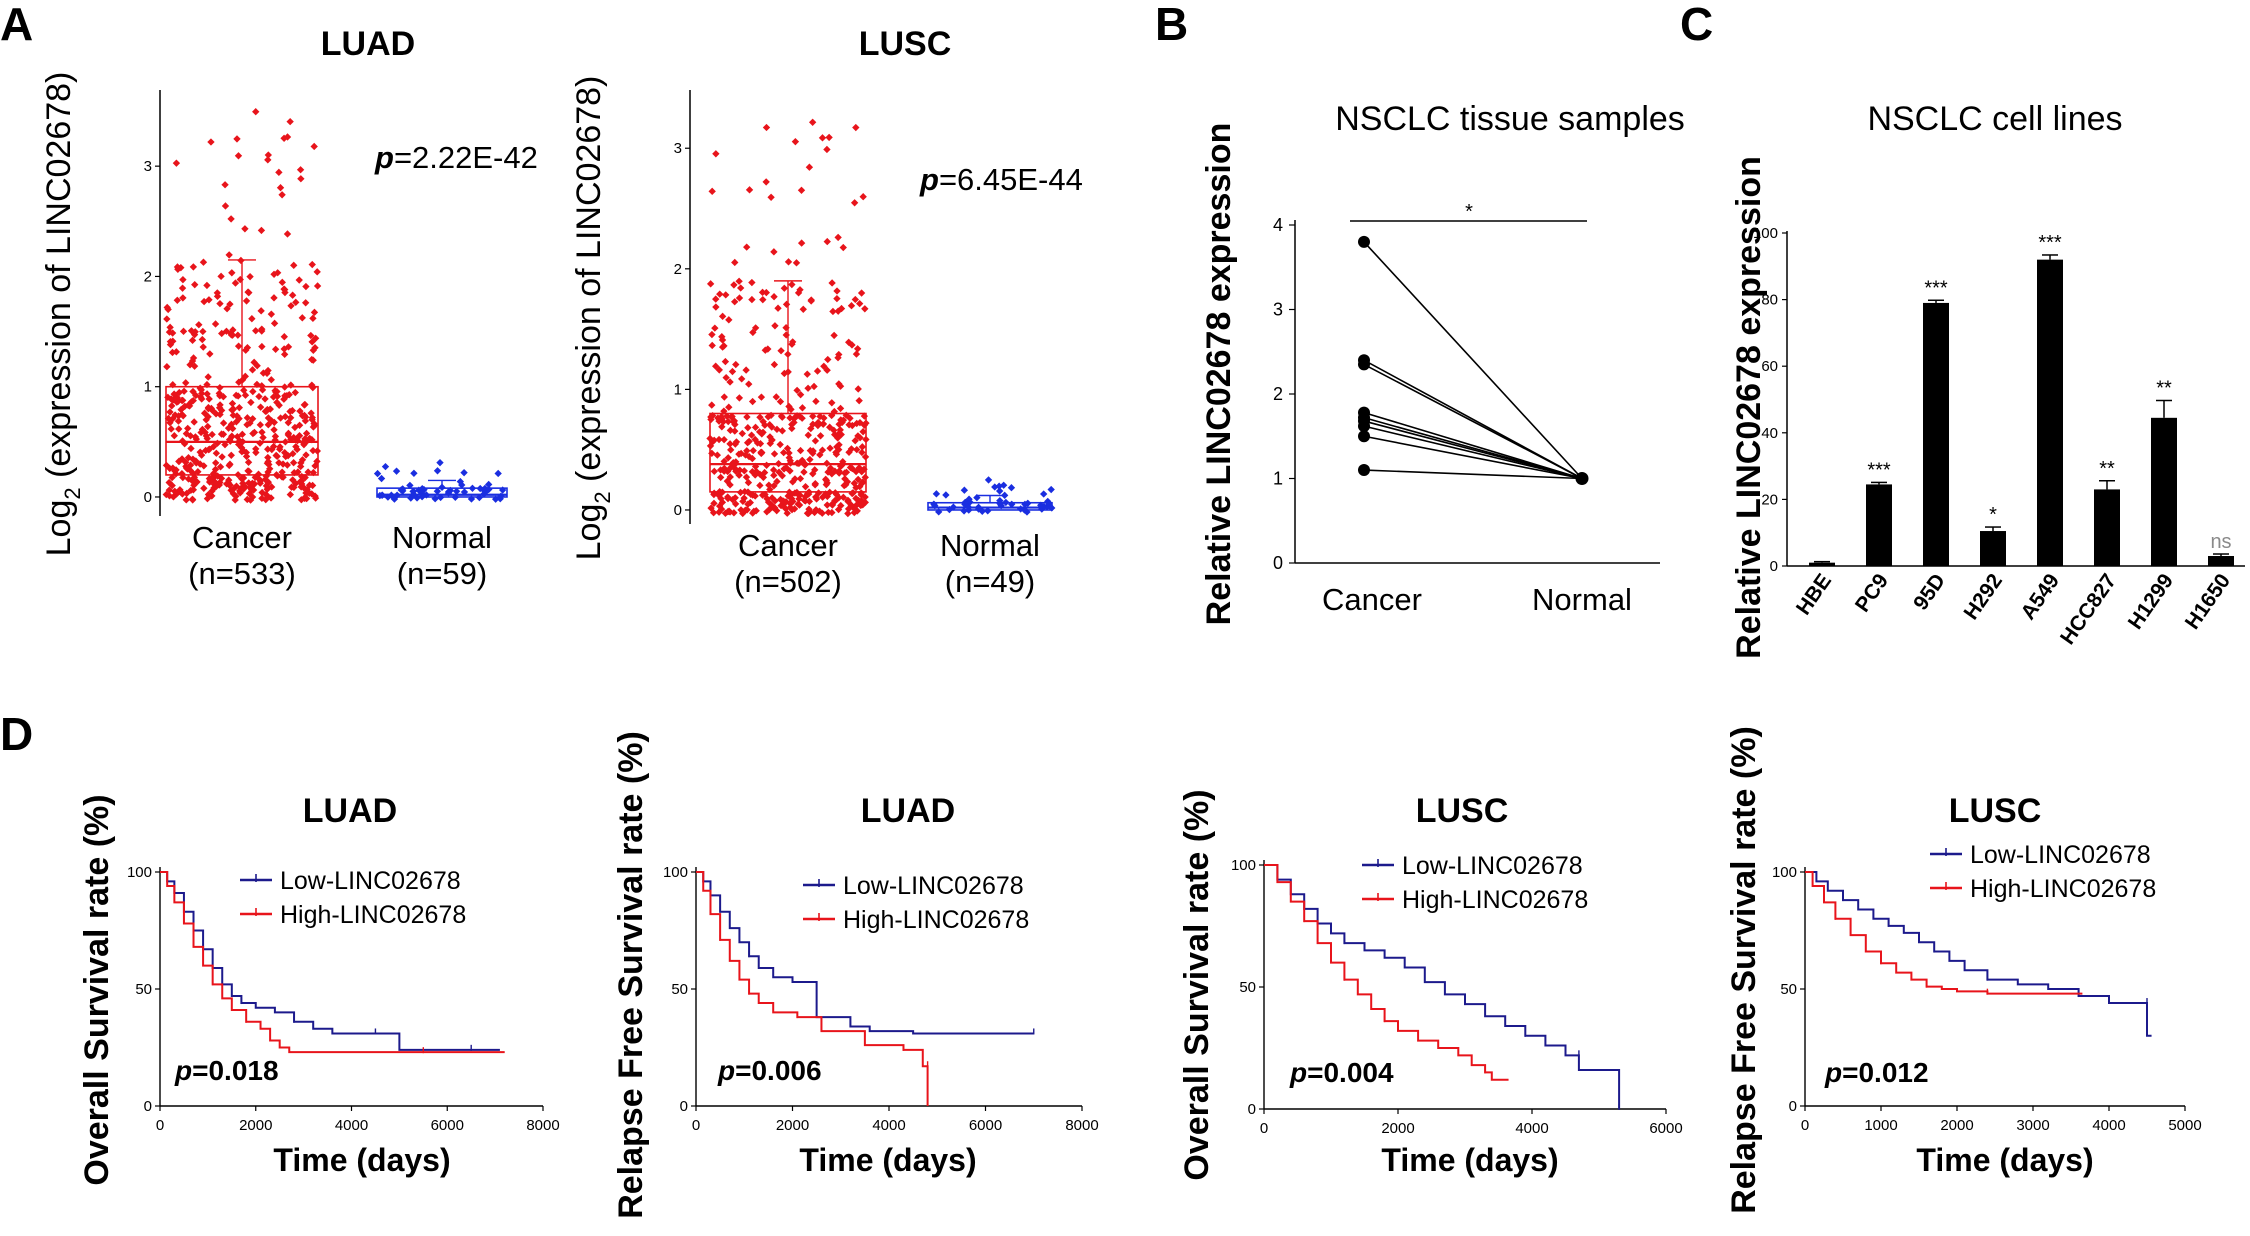  Describe the element at coordinates (370, 881) in the screenshot. I see `legend-label: Low-LINC02678` at that location.